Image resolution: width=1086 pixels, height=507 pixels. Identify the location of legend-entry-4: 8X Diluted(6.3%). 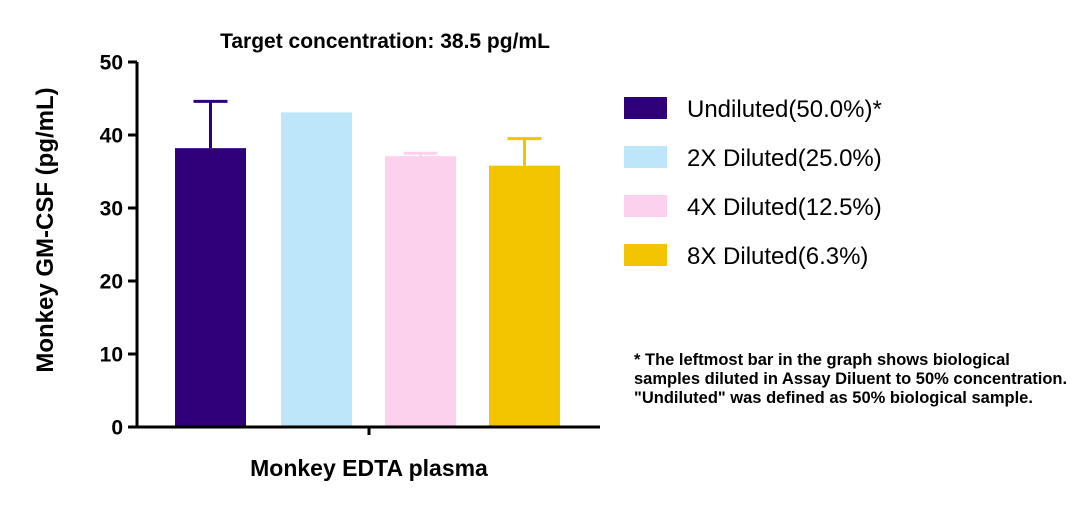
(746, 256).